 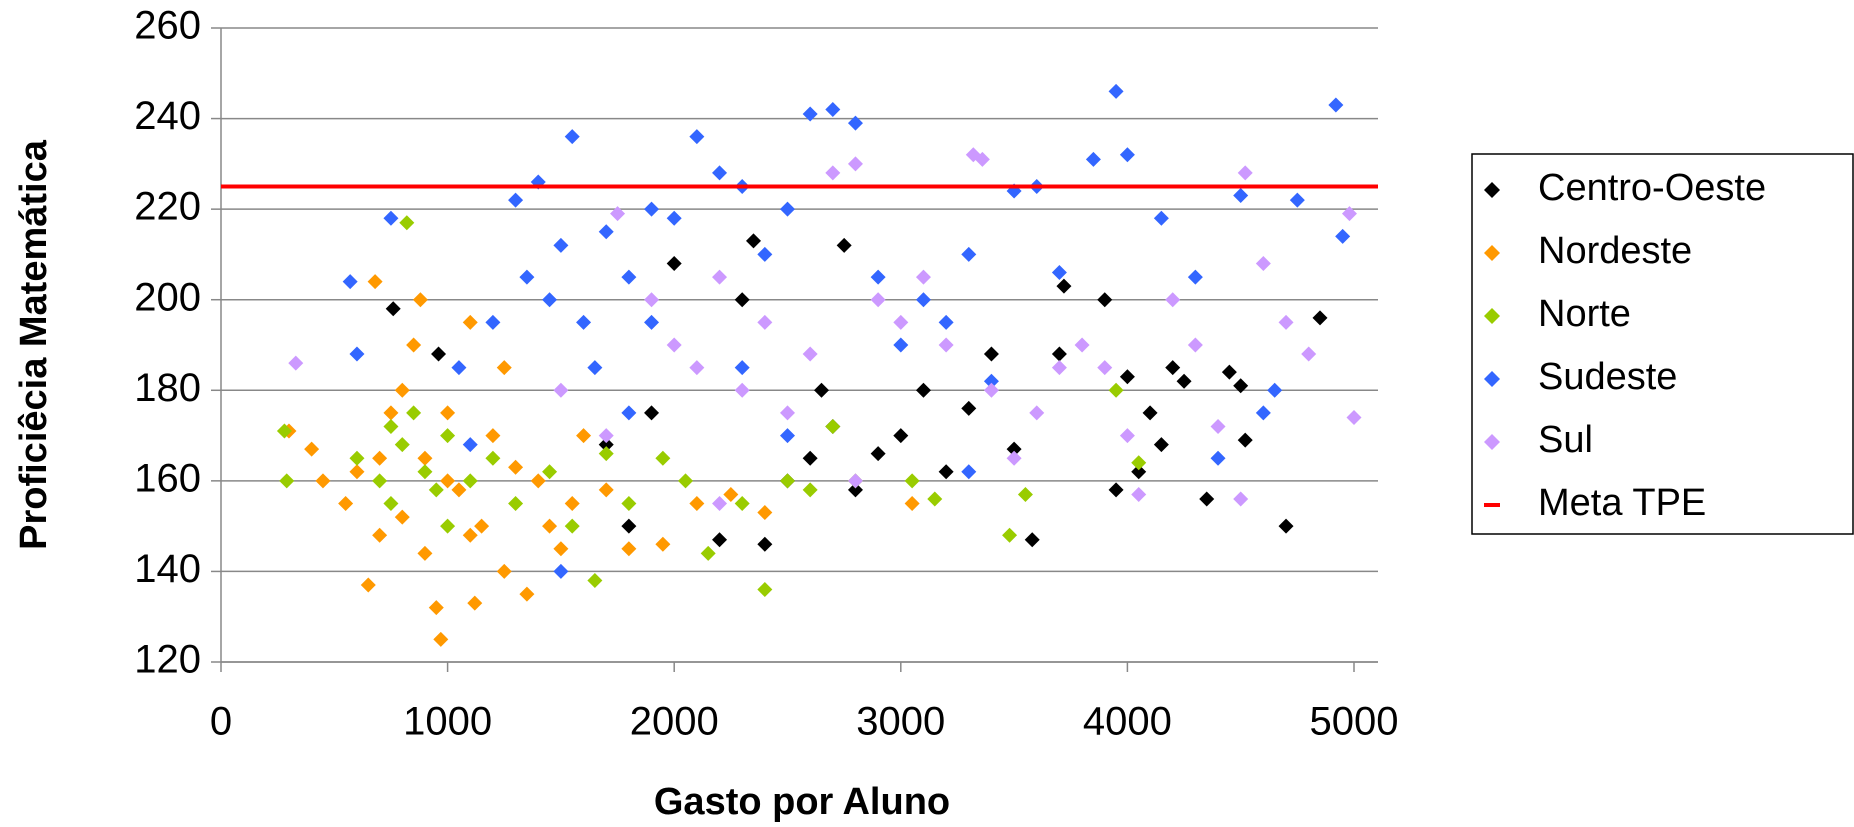 I want to click on x-axis-title: Gasto por Aluno, so click(x=802, y=802).